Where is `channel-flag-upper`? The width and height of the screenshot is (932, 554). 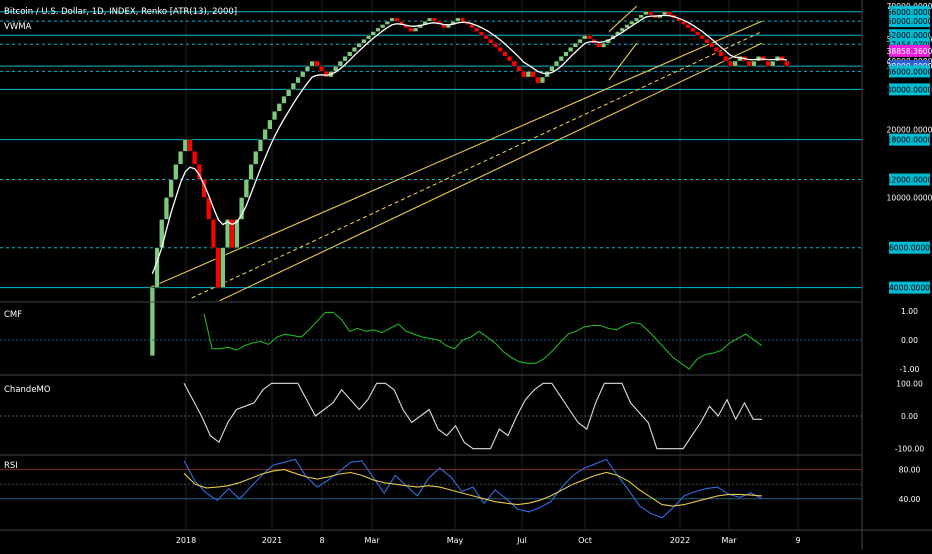 channel-flag-upper is located at coordinates (623, 18).